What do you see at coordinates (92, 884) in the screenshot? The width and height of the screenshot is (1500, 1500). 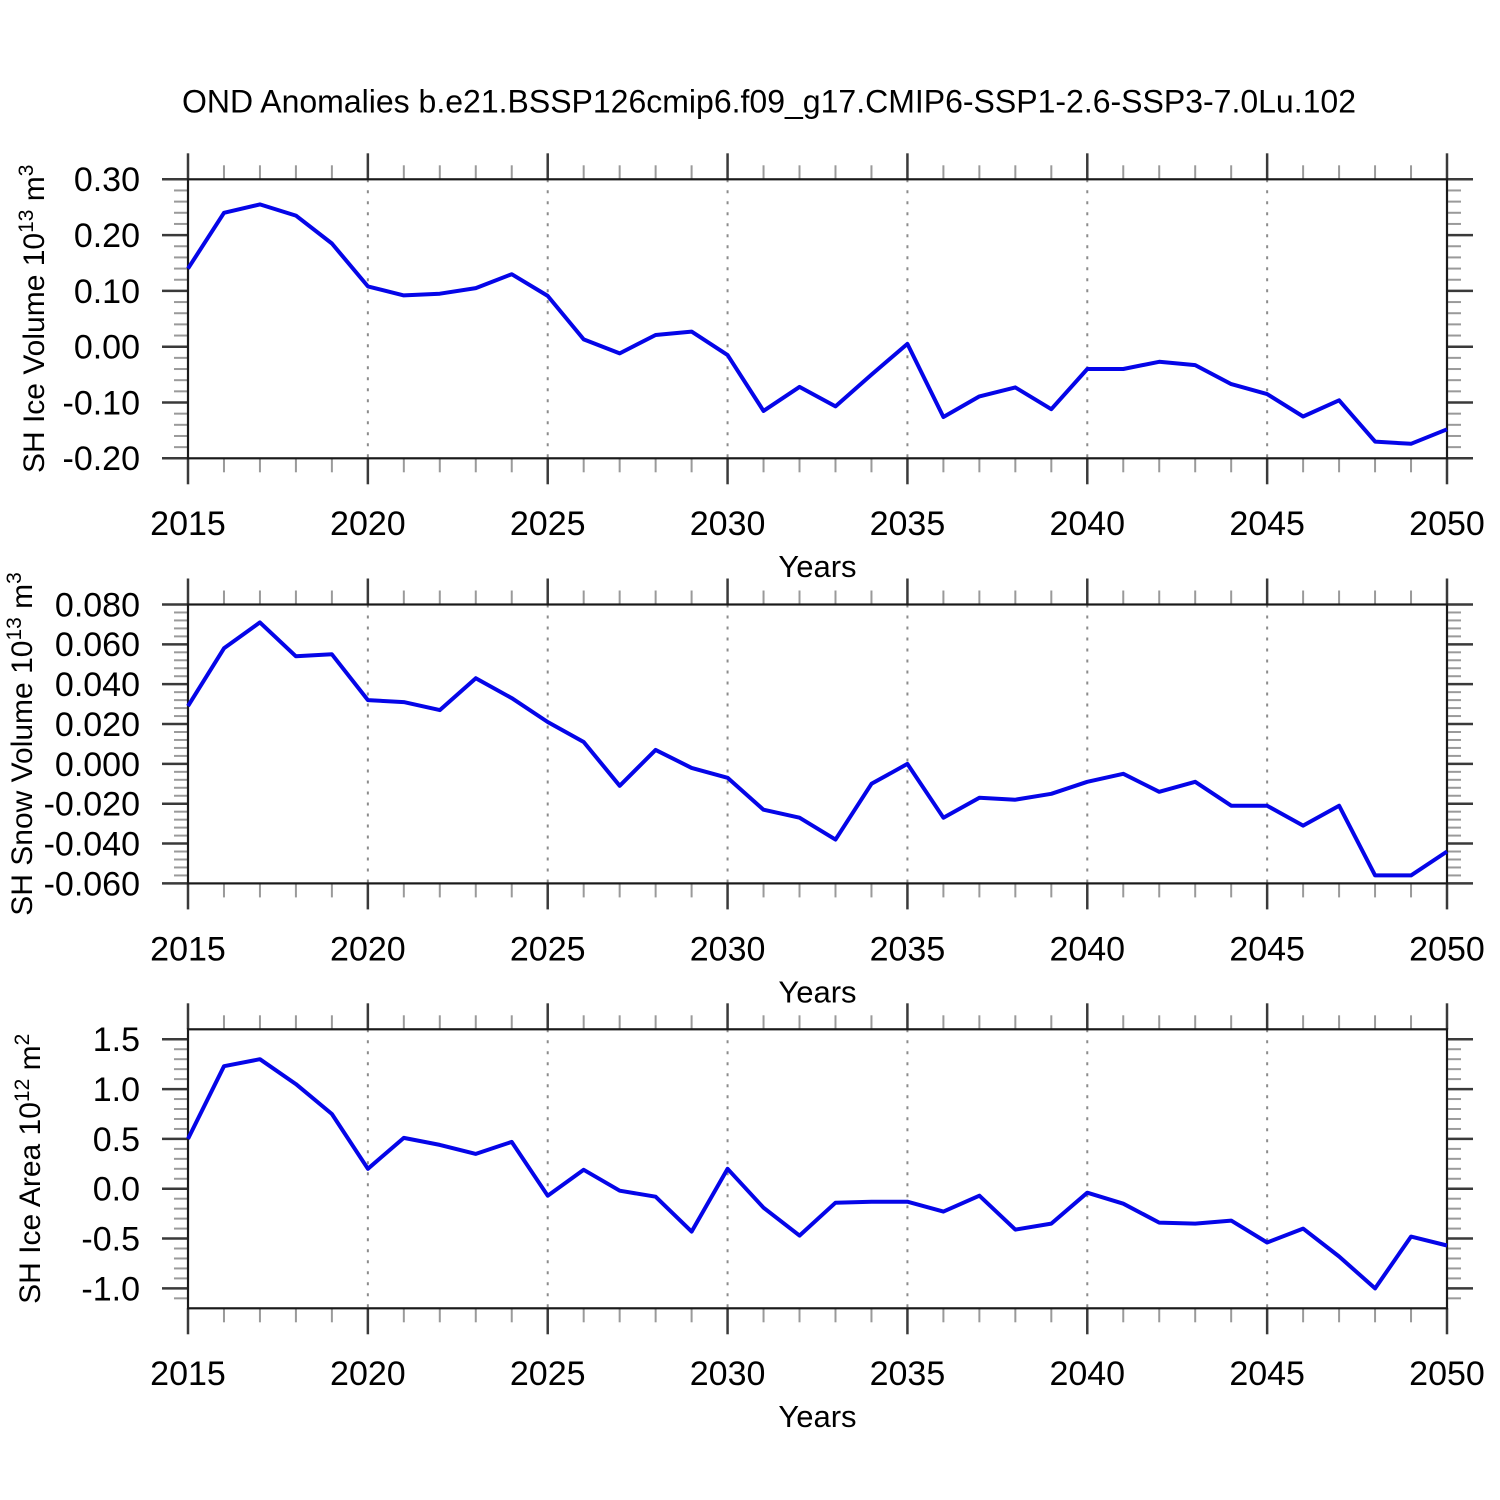 I see `y-tick-label: -0.060` at bounding box center [92, 884].